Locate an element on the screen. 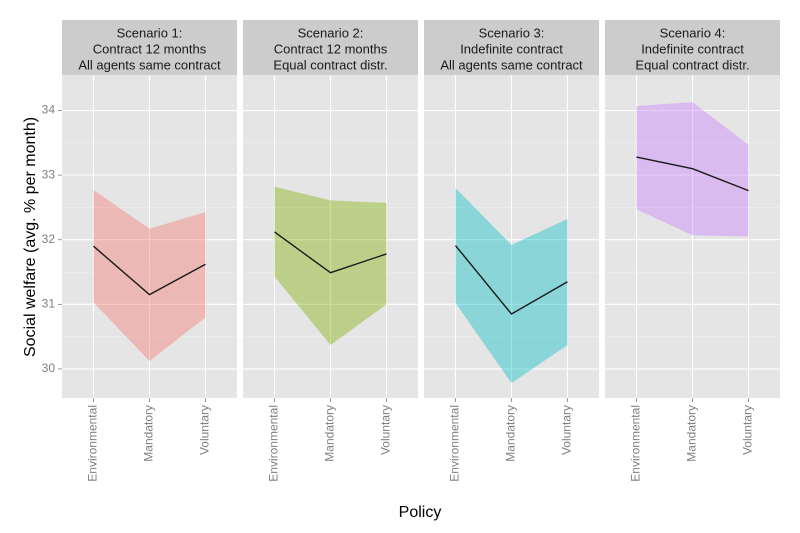 The width and height of the screenshot is (800, 533). y-axis: 30 31 32 33 34 is located at coordinates (52, 239).